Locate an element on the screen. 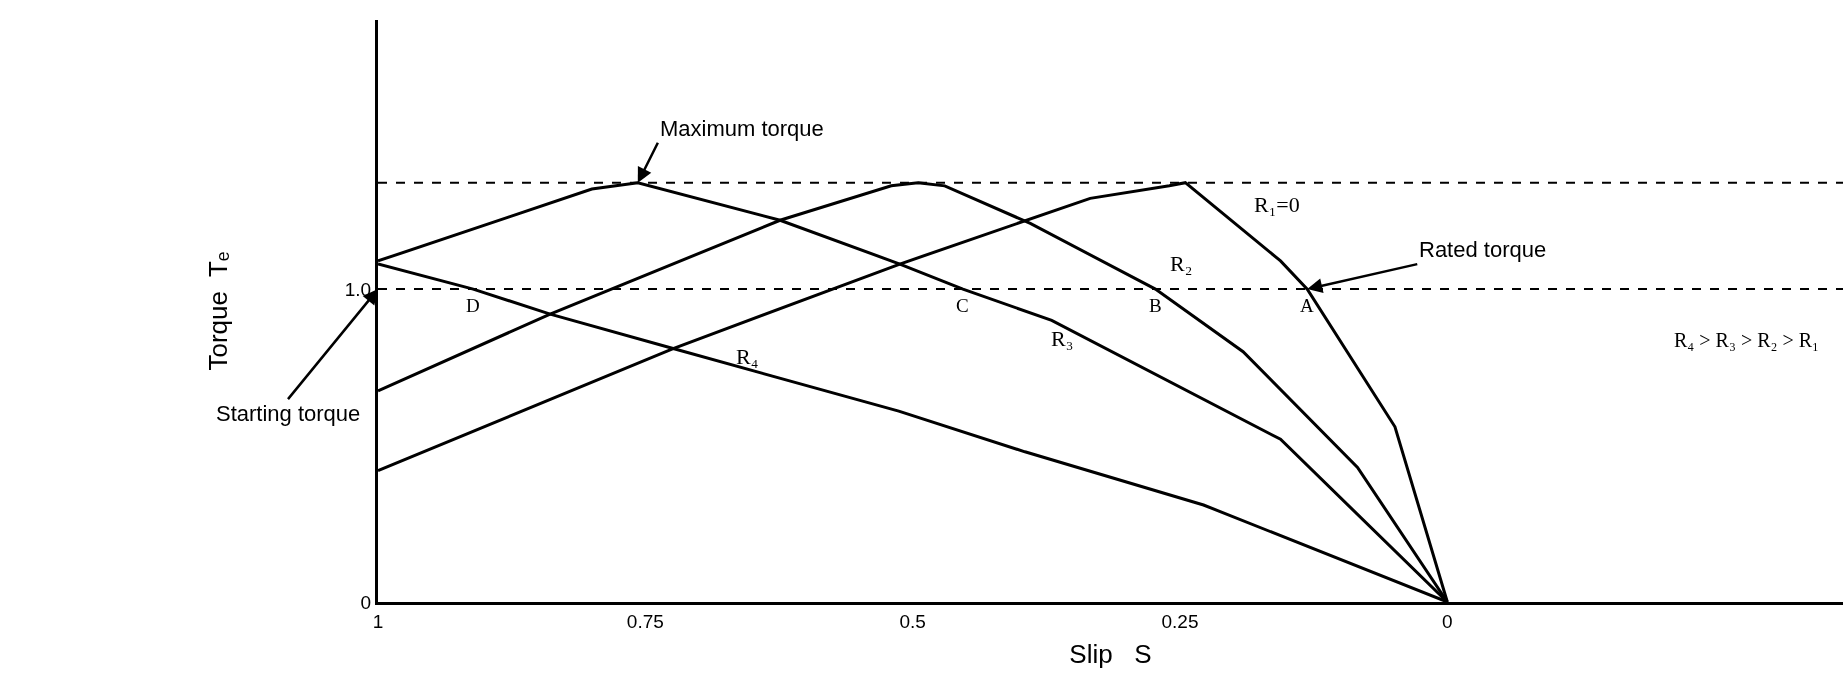 This screenshot has width=1843, height=692. x-tick-label: 0 is located at coordinates (1447, 621).